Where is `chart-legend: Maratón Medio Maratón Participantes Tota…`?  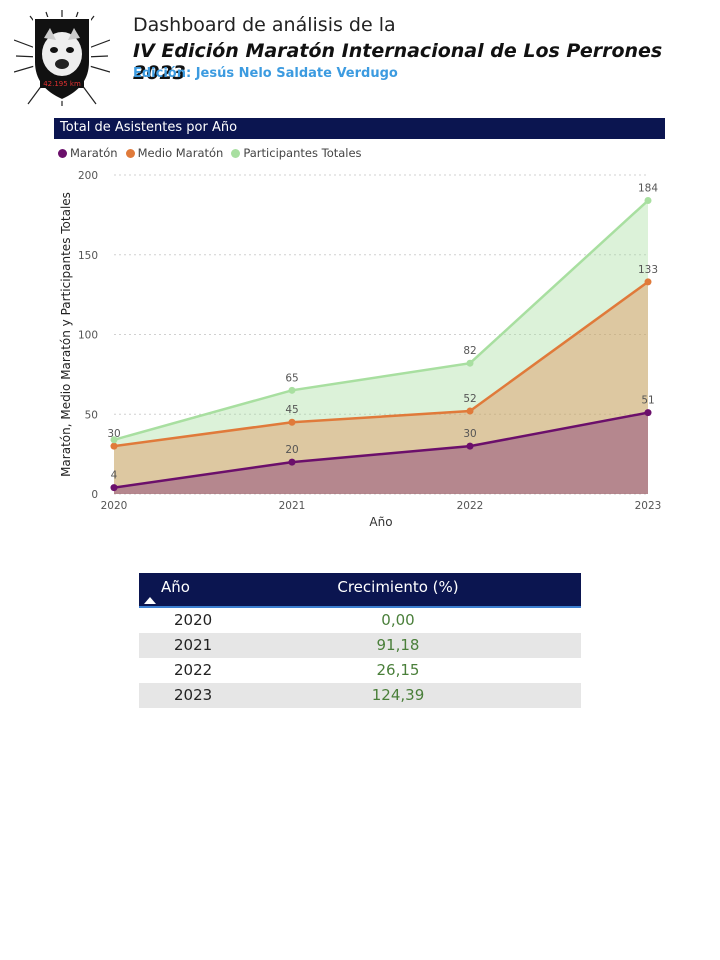 chart-legend: Maratón Medio Maratón Participantes Tota… is located at coordinates (210, 153).